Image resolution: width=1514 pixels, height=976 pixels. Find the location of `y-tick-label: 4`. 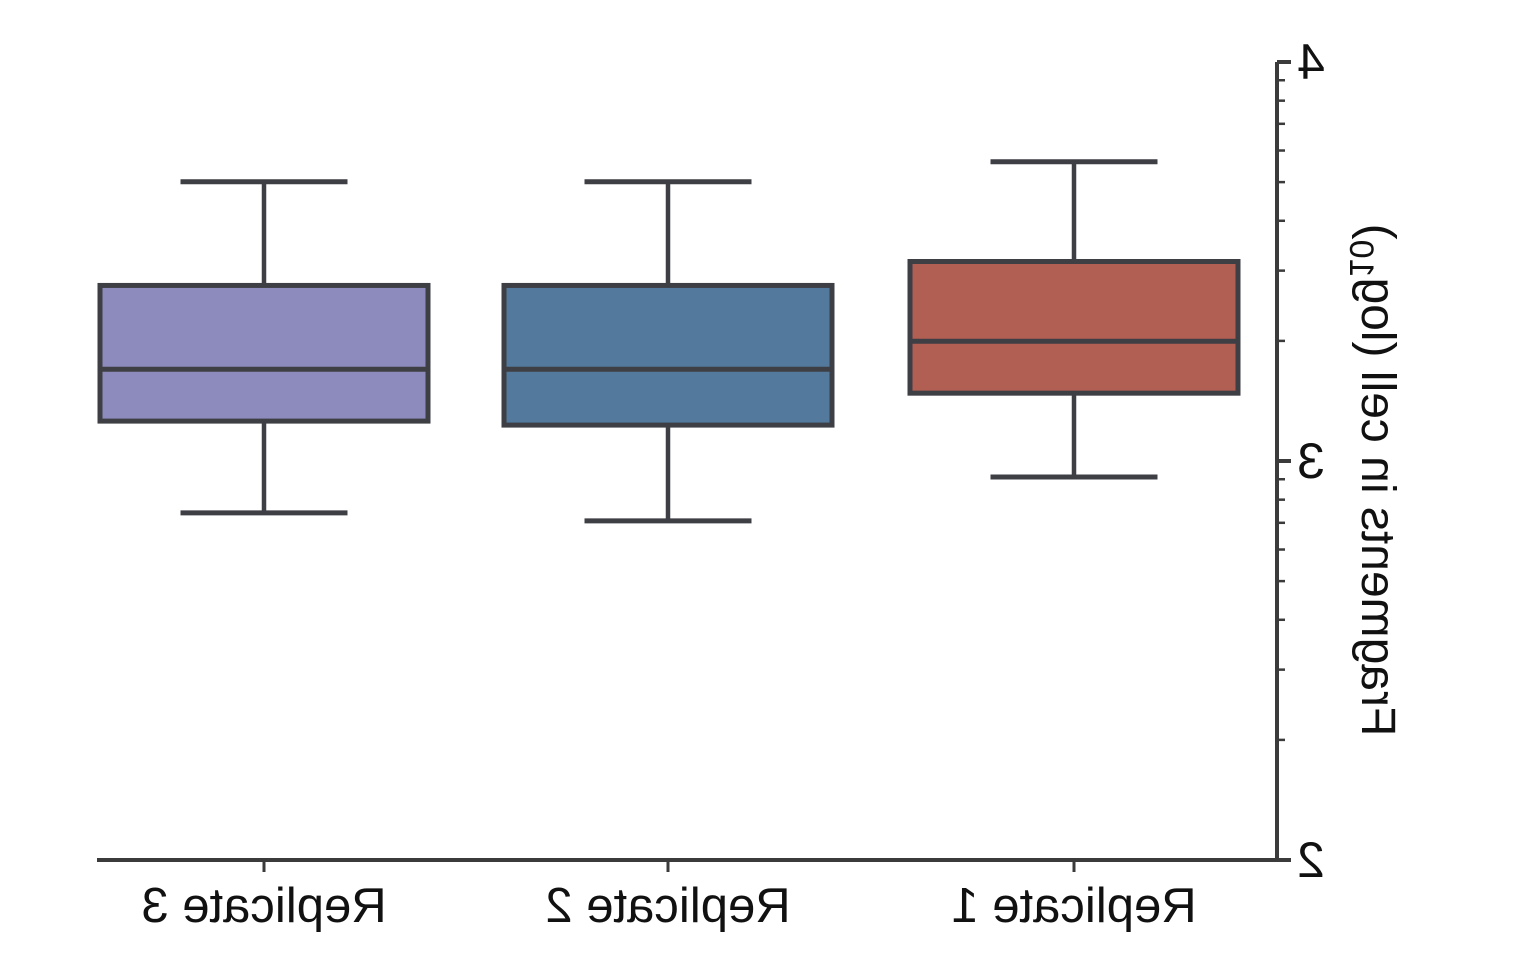

y-tick-label: 4 is located at coordinates (1311, 62).